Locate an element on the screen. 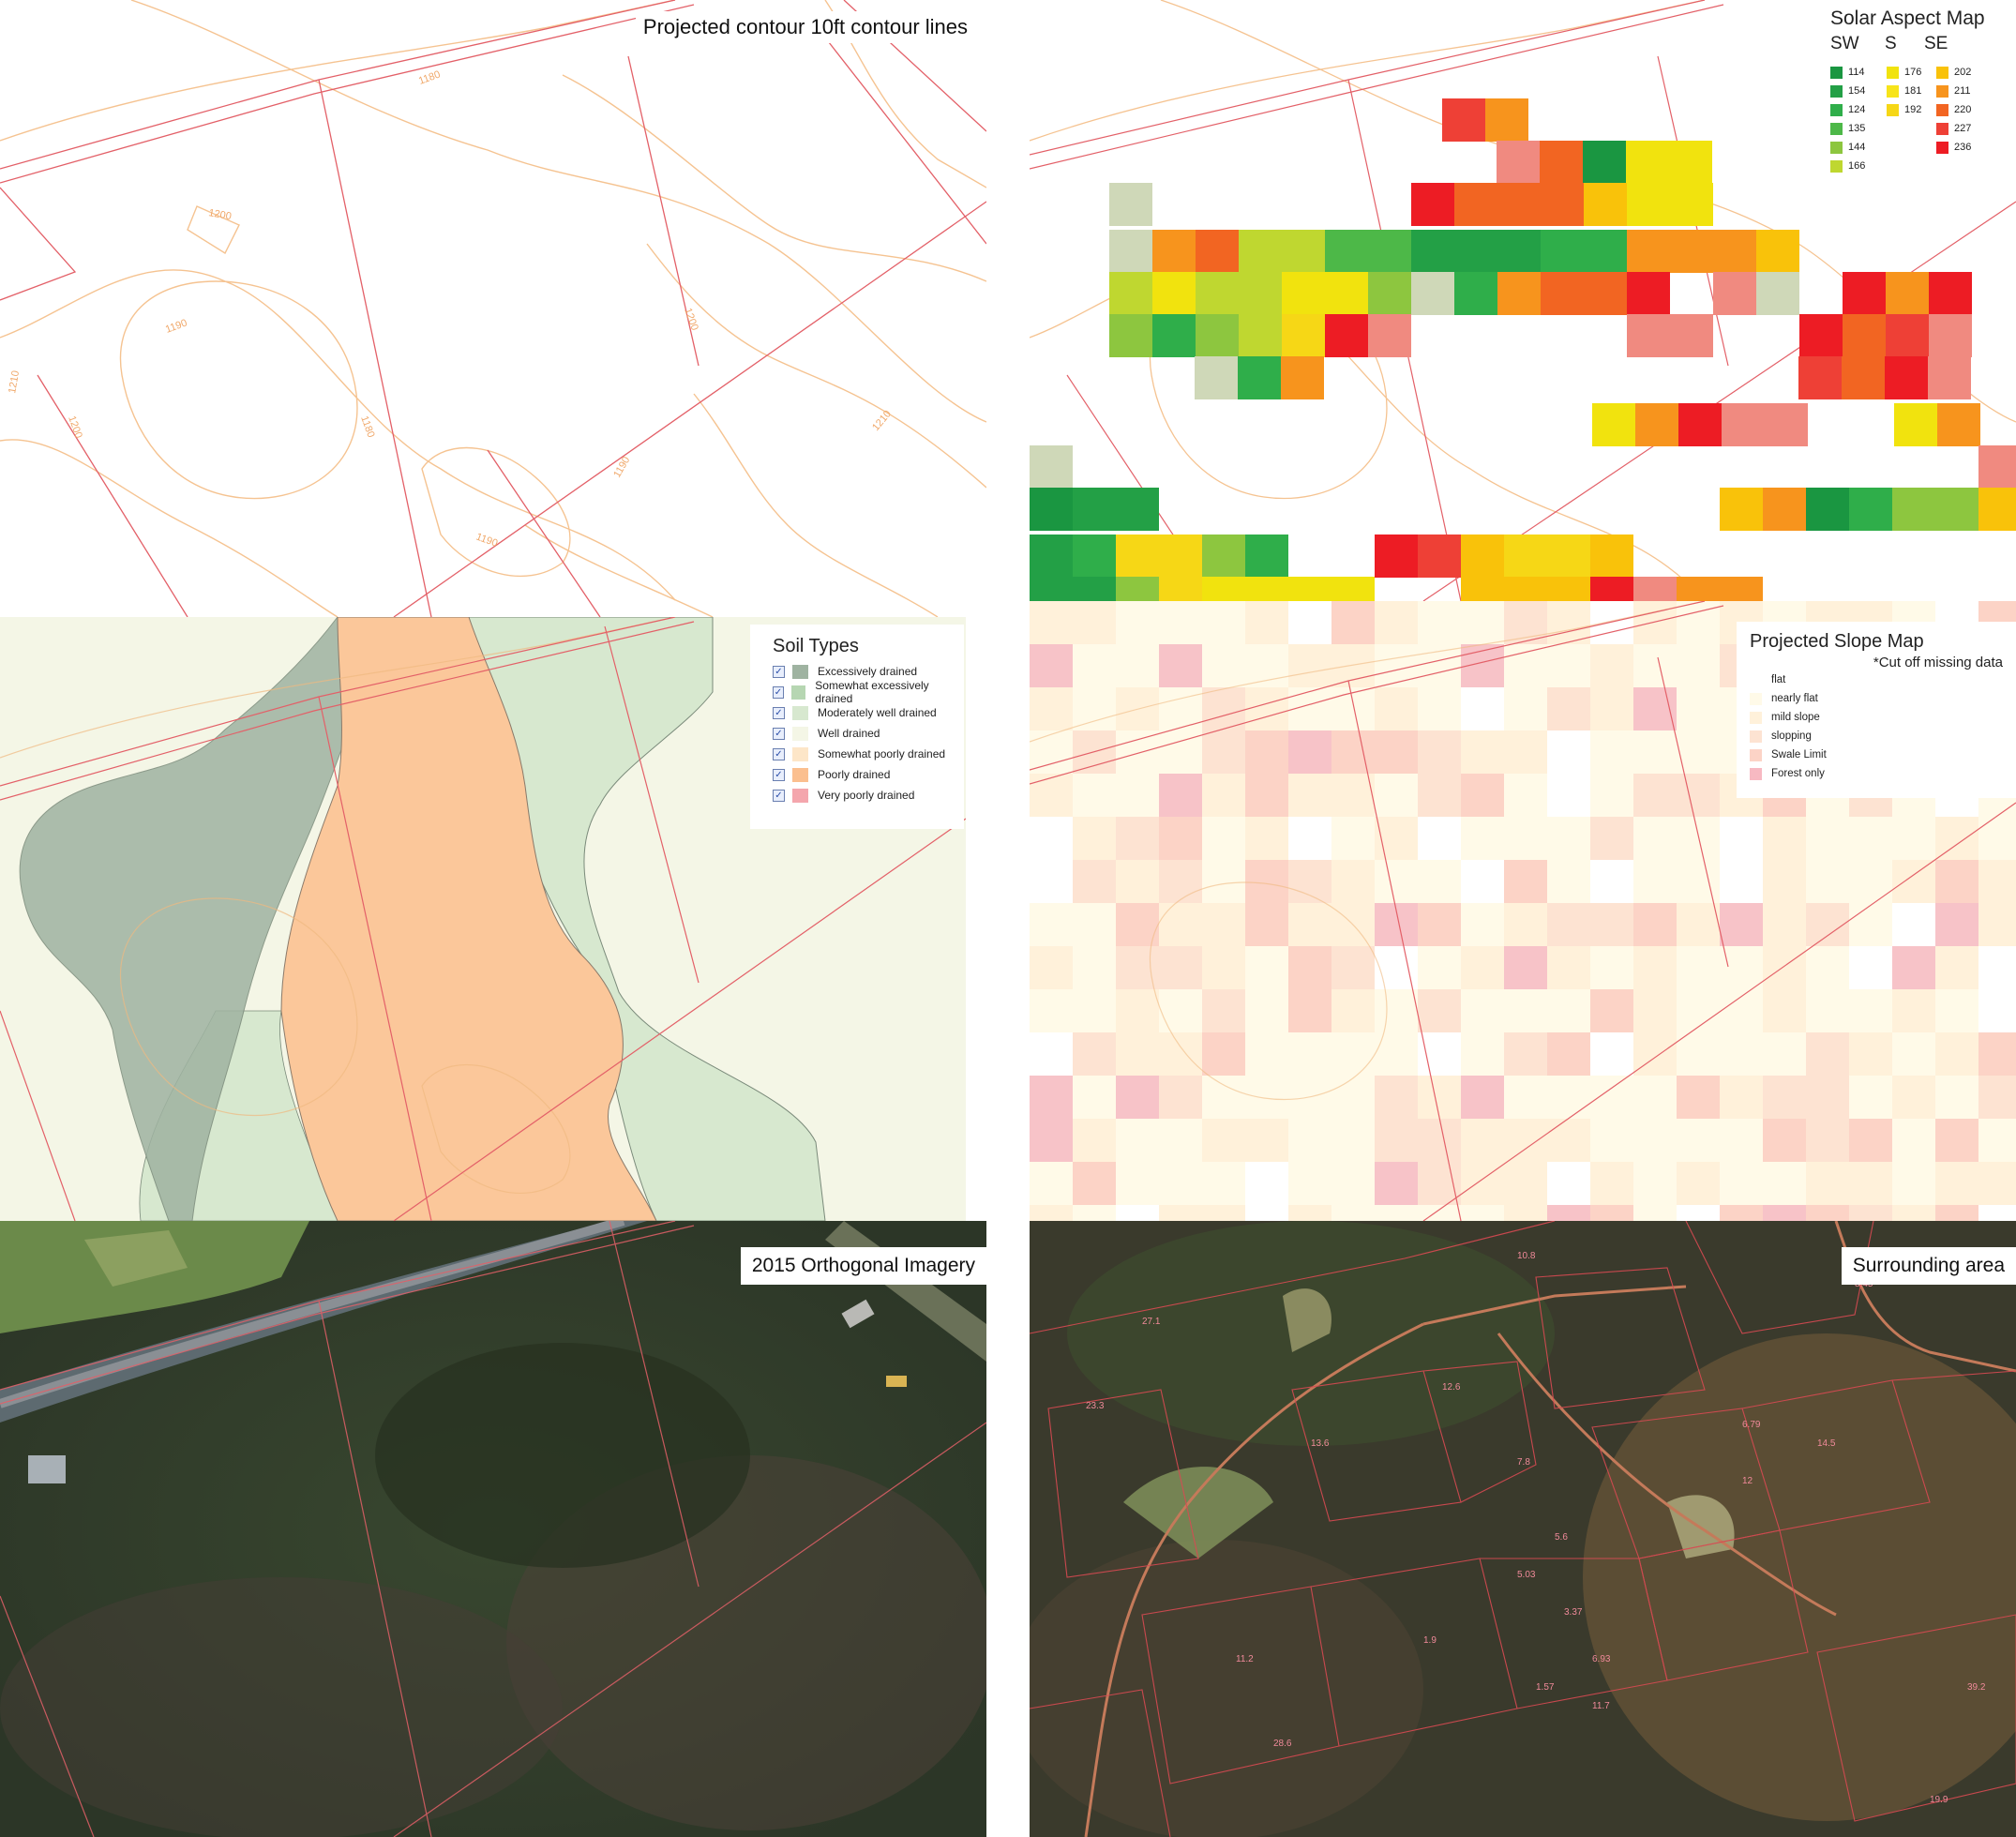 This screenshot has height=1837, width=2016. soil-zone-poorly is located at coordinates (468, 919).